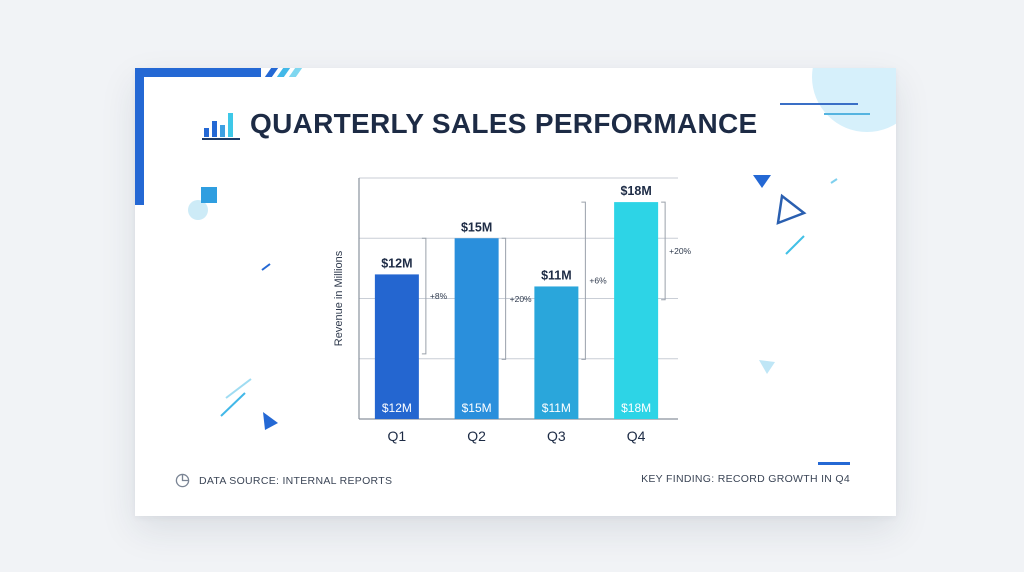  Describe the element at coordinates (477, 408) in the screenshot. I see `bar-inside-label: $15M` at that location.